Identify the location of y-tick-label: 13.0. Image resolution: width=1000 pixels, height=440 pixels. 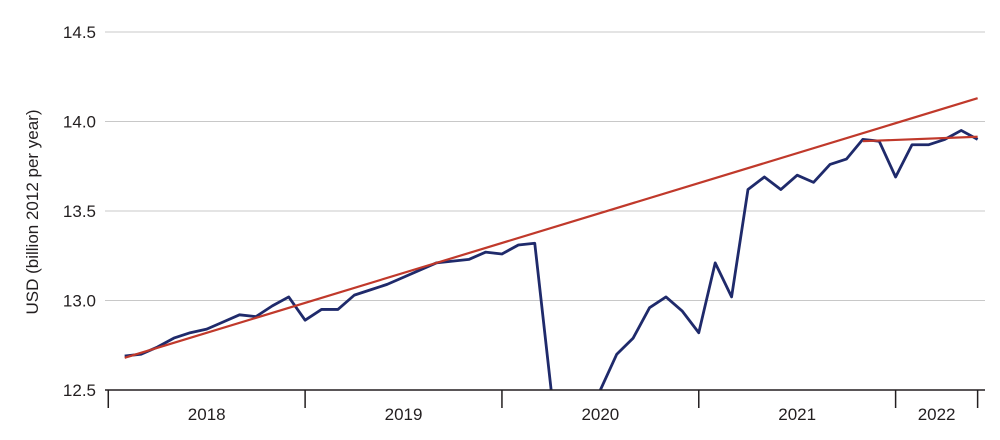
(79, 301).